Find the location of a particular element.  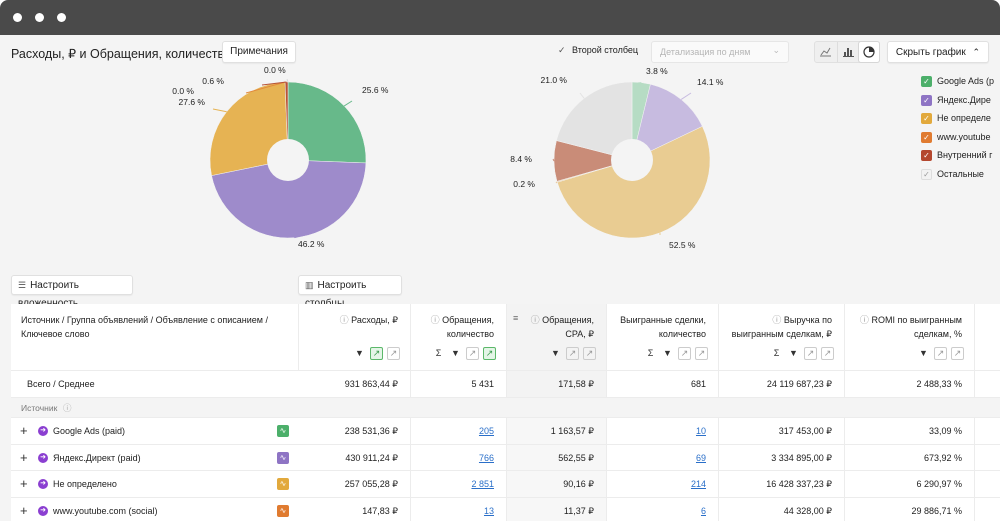

table-cell: 33,09 % is located at coordinates (910, 431).